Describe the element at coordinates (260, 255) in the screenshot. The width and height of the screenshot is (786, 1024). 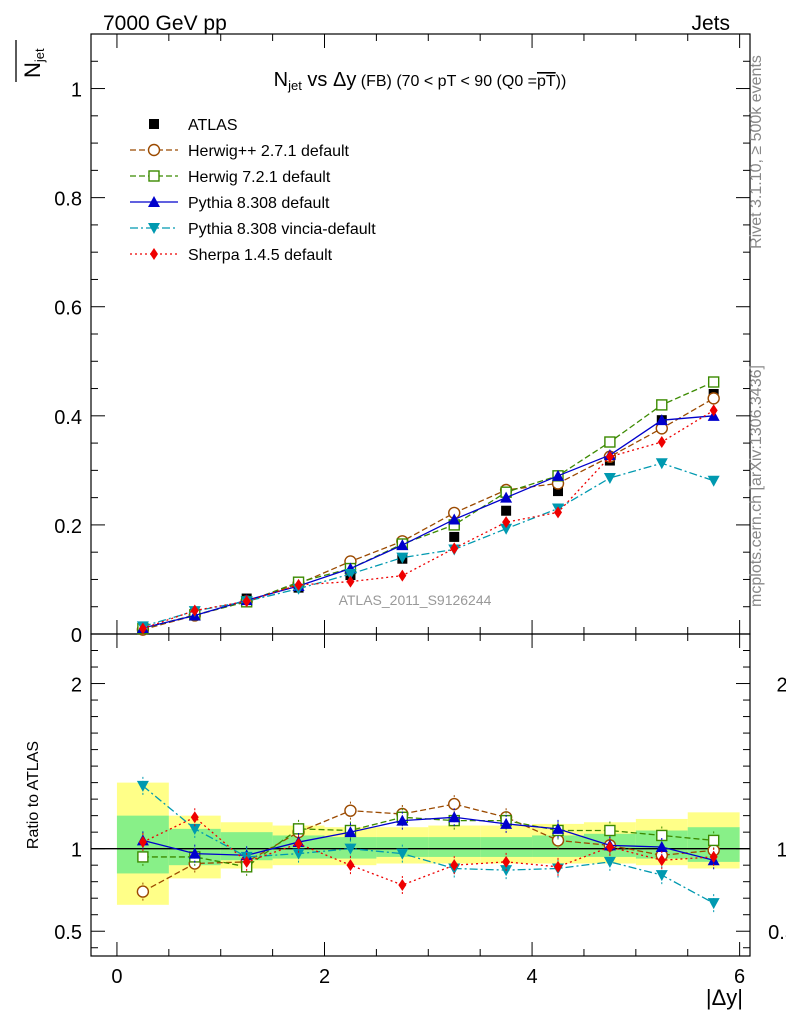
I see `legend-label: Sherpa 1.4.5 default` at that location.